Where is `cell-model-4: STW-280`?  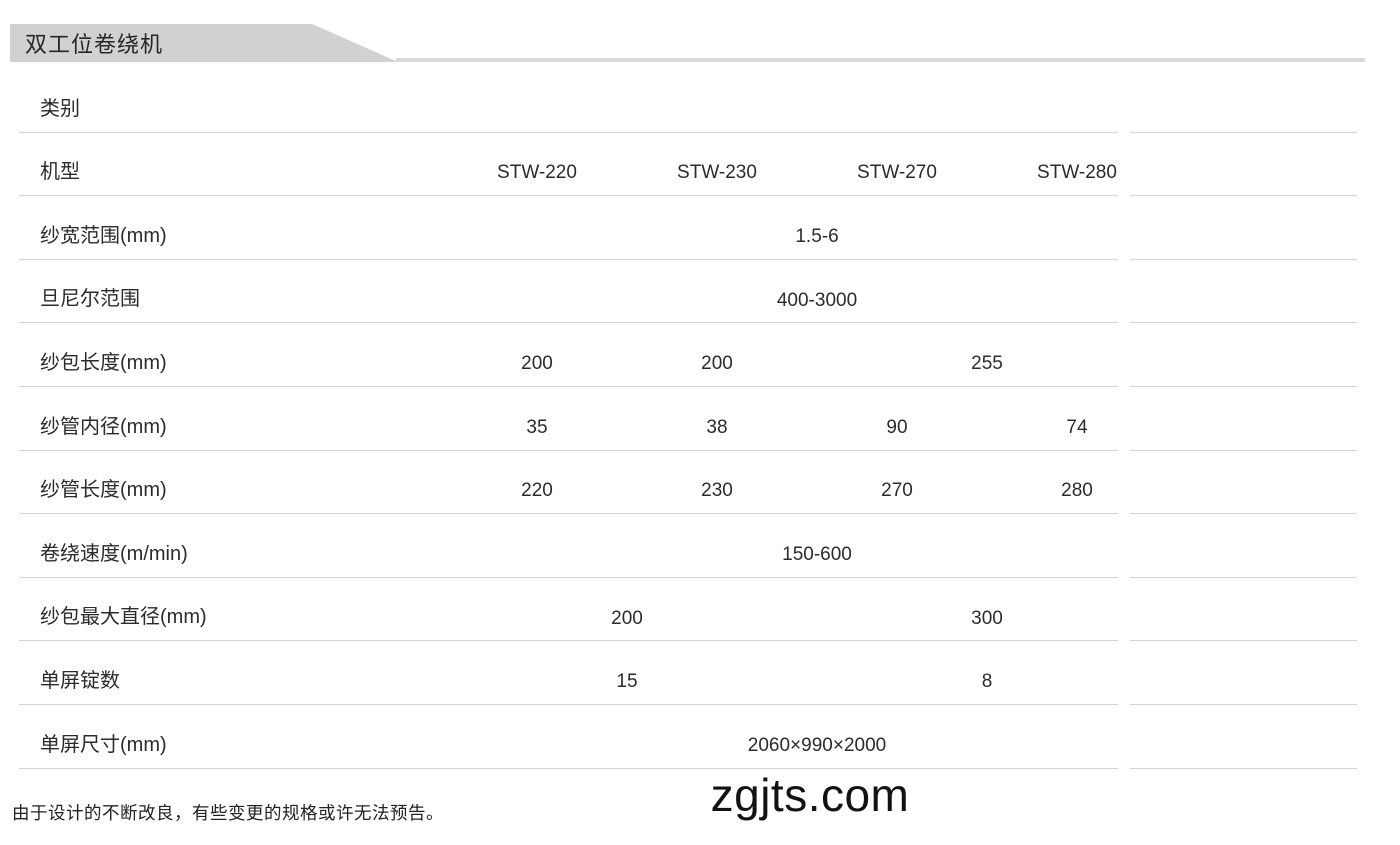
cell-model-4: STW-280 is located at coordinates (1077, 173).